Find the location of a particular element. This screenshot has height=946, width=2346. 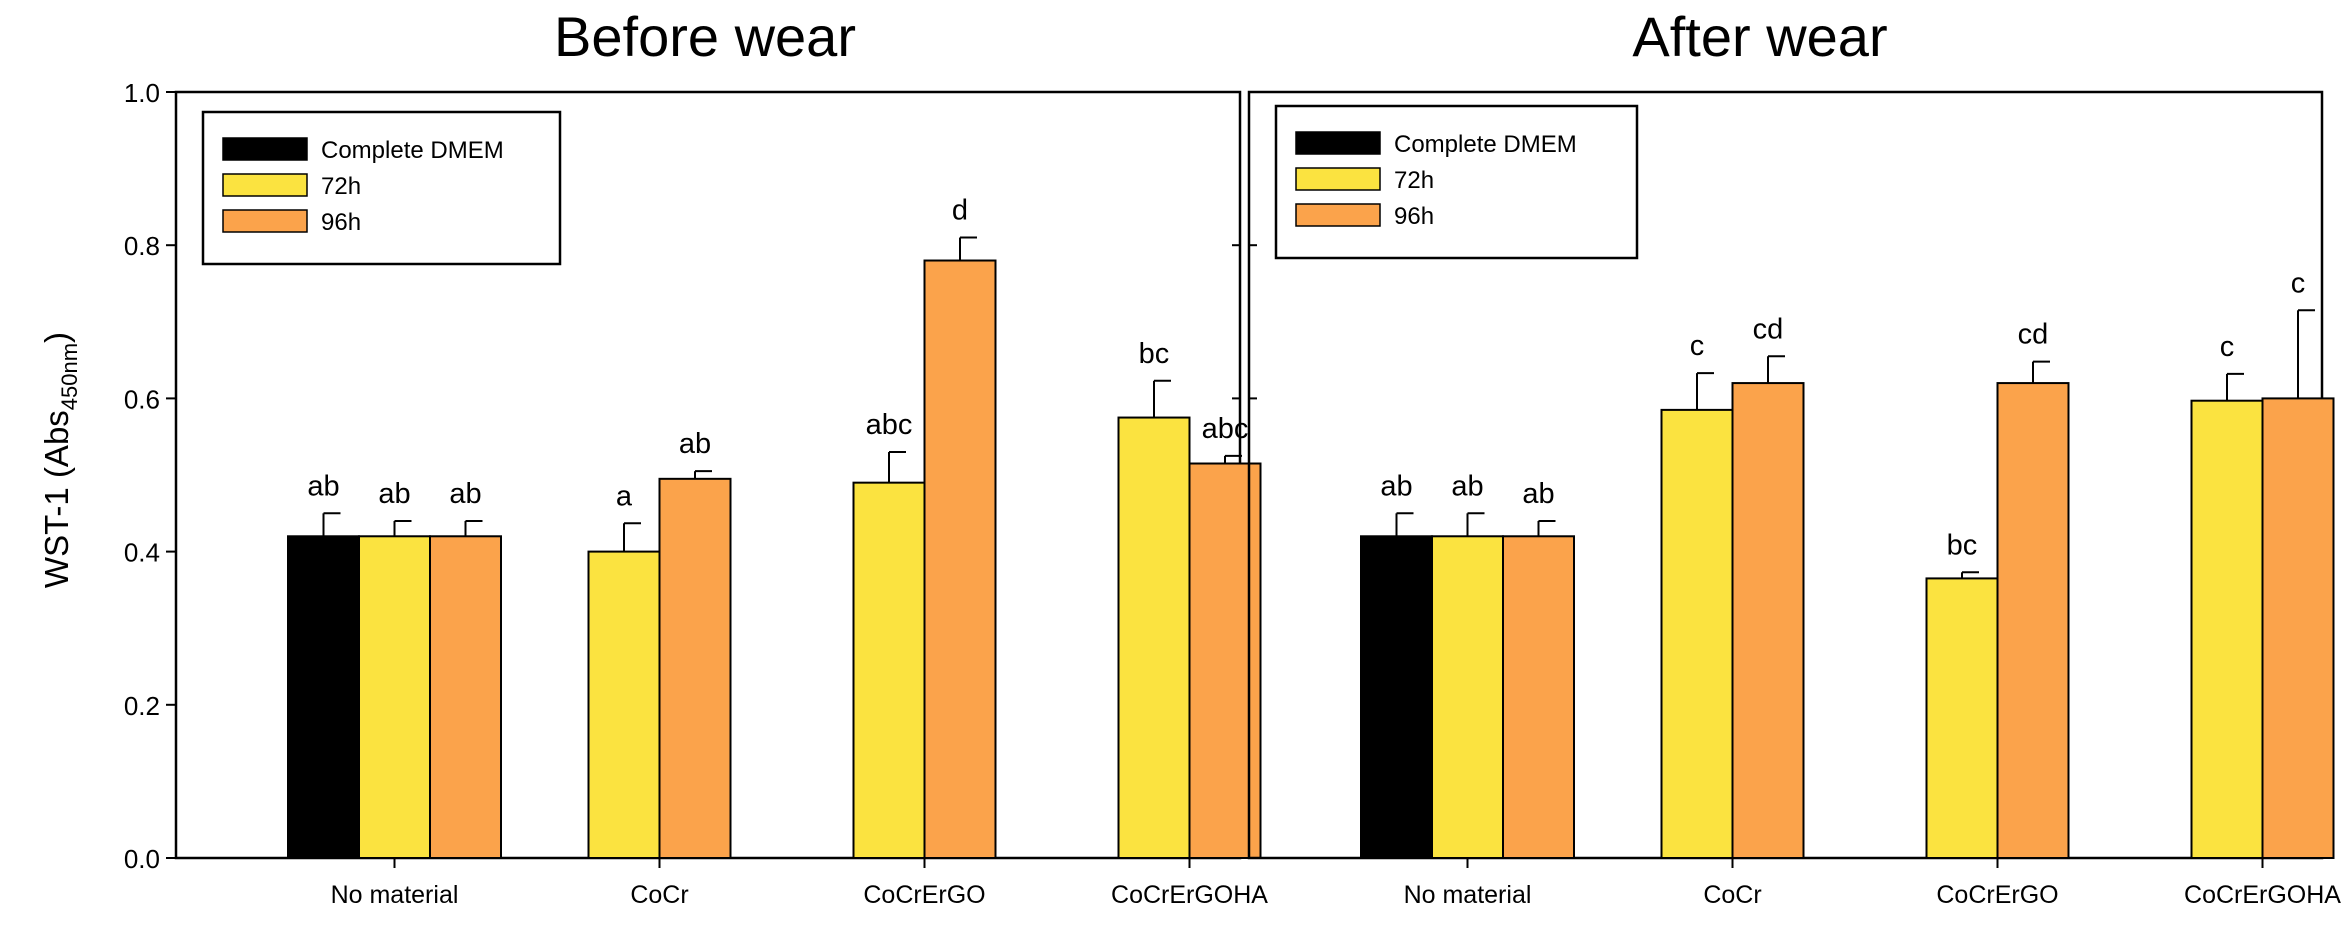

y-tick-label: 1.0 is located at coordinates (142, 93).